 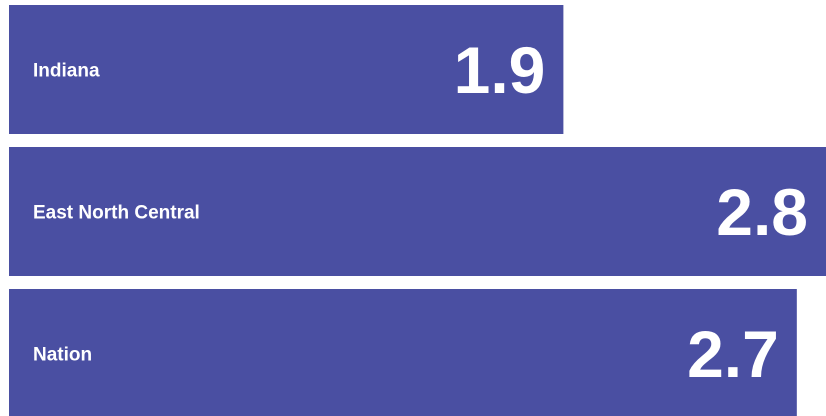 I want to click on bar-label: Nation, so click(x=62, y=355).